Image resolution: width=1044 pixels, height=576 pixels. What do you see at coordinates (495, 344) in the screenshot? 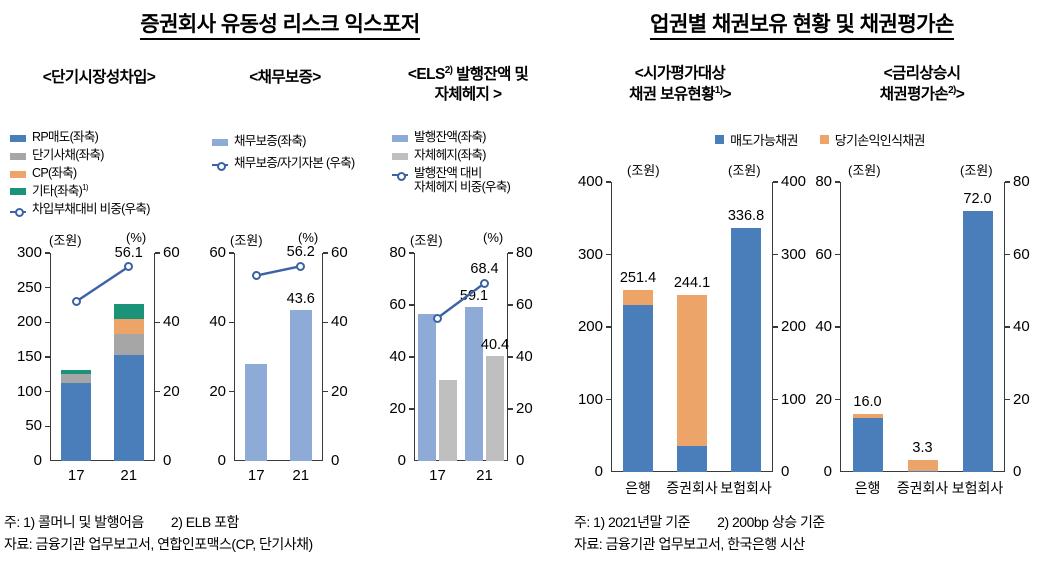
I see `bar-value-label: 40.4` at bounding box center [495, 344].